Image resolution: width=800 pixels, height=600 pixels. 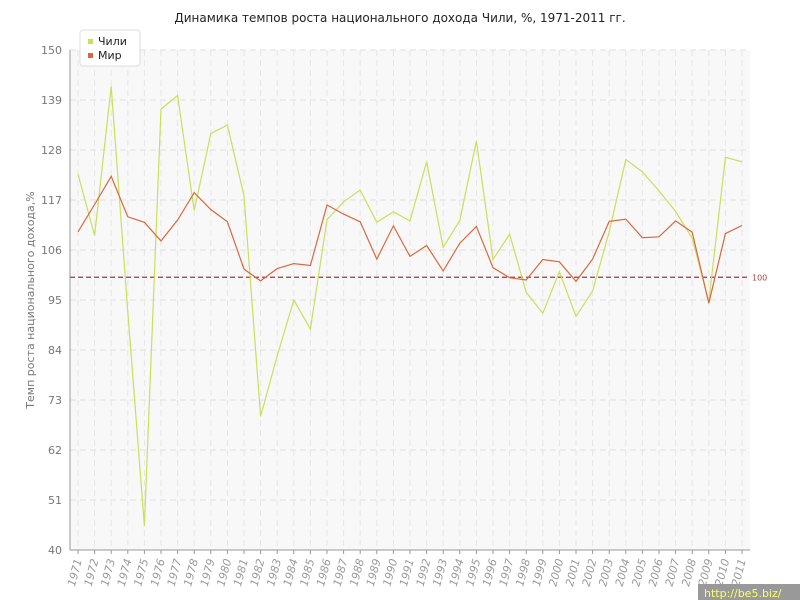 I want to click on x-tick-label: 2011, so click(x=739, y=572).